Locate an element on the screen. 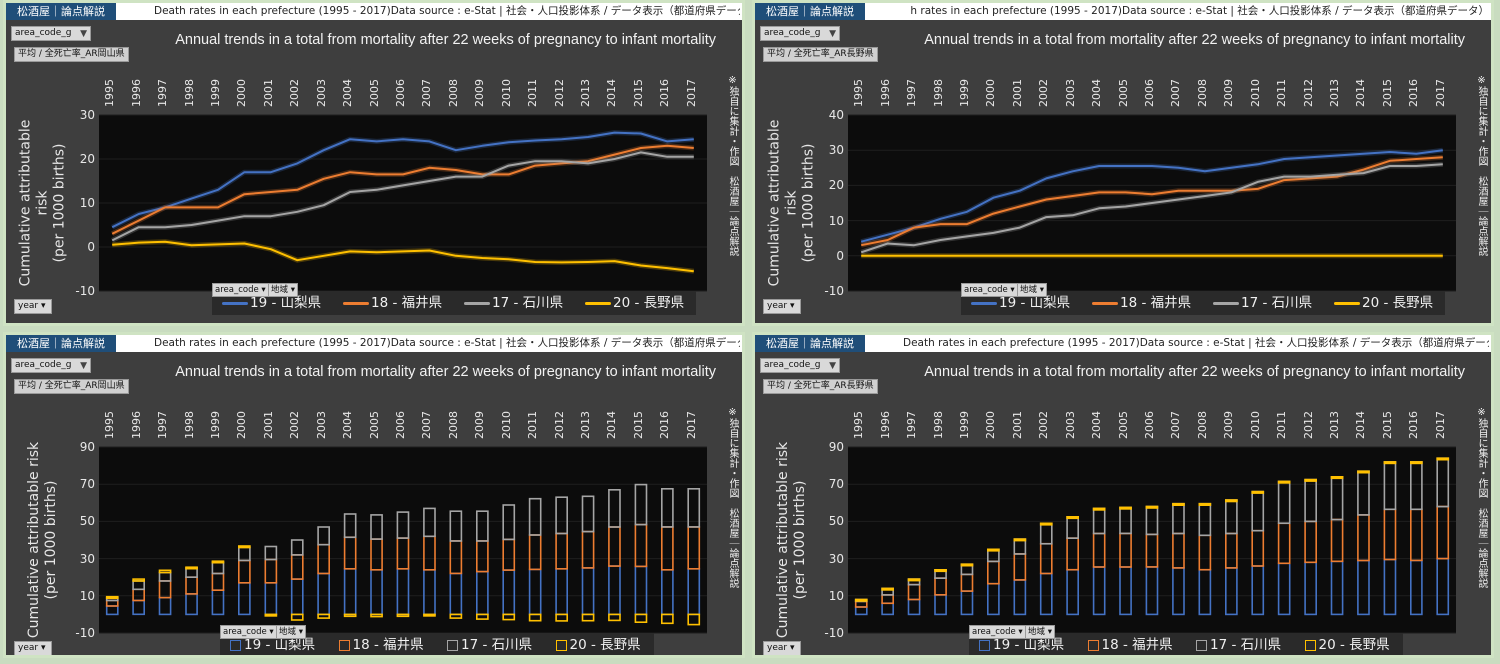 This screenshot has height=664, width=1500. y-tick-label: 50 is located at coordinates (836, 521).